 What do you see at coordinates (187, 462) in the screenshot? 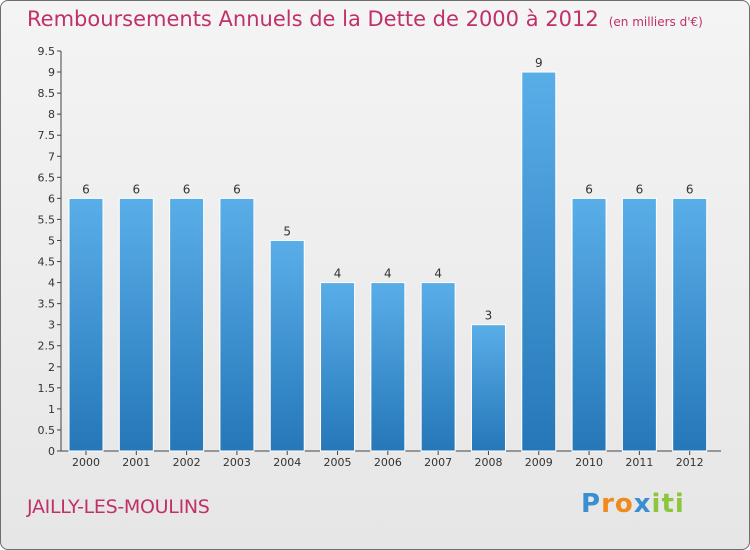
I see `x-tick-label: 2002` at bounding box center [187, 462].